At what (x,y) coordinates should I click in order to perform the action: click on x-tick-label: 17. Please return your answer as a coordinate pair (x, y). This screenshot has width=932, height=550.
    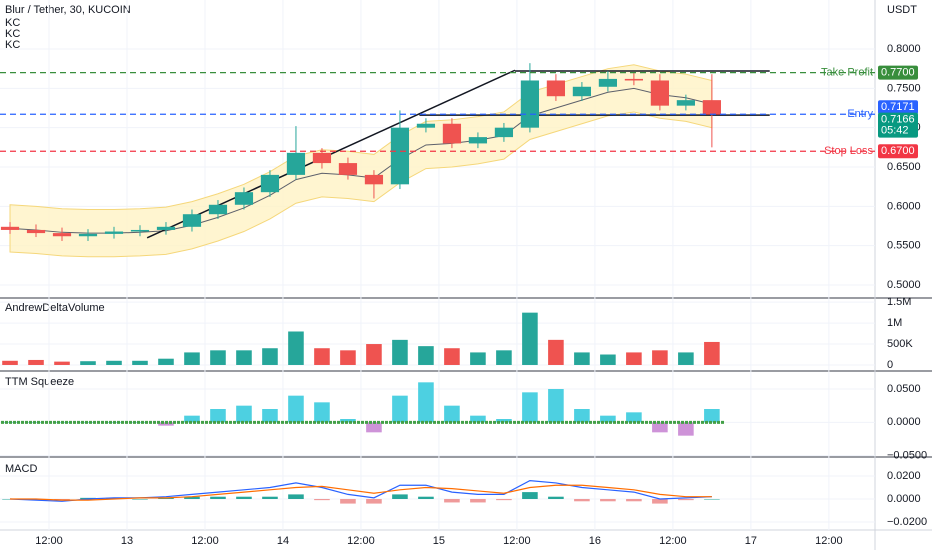
    Looking at the image, I should click on (751, 541).